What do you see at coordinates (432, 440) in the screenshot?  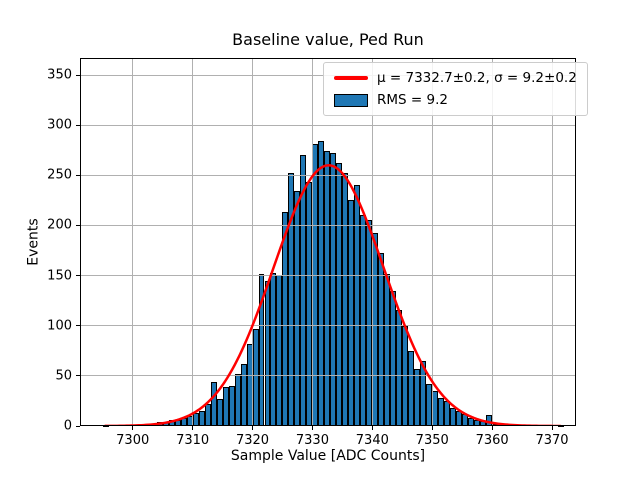 I see `x-tick-label: 7350` at bounding box center [432, 440].